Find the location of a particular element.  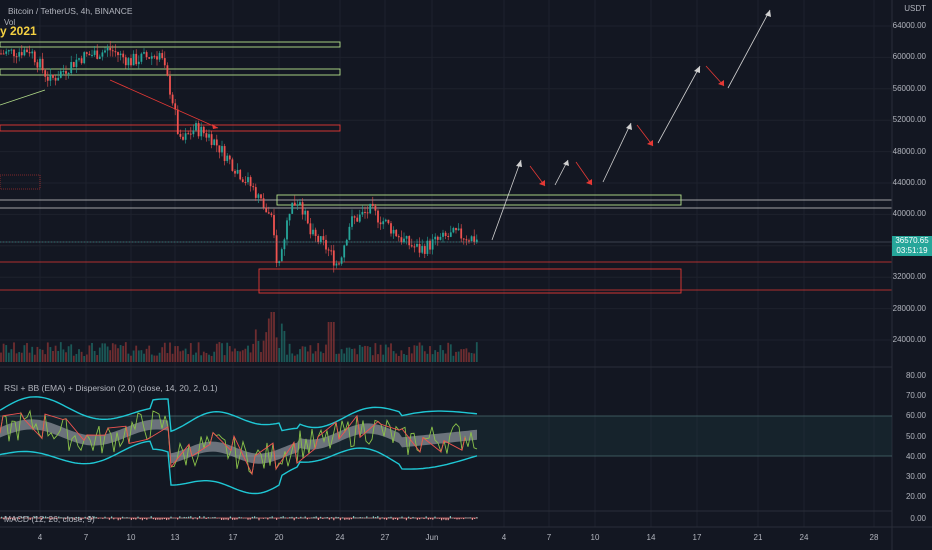

projection-arrows is located at coordinates (631, 125).